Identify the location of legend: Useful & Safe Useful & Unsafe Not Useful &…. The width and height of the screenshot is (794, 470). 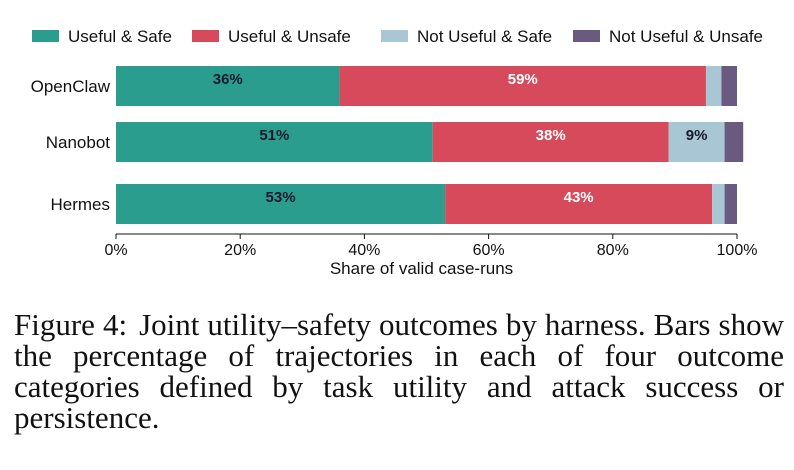
(397, 36).